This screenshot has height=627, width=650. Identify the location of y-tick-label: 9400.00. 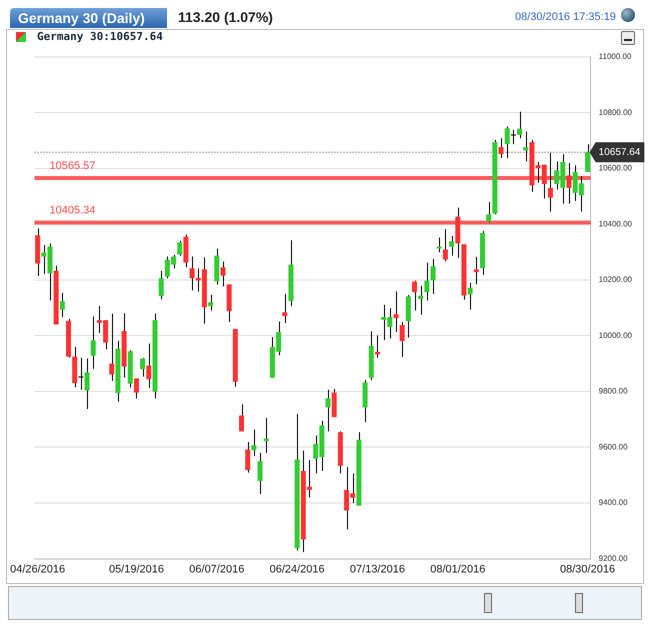
(613, 503).